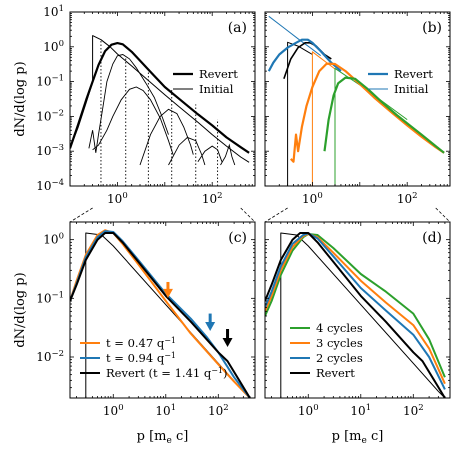 Image resolution: width=466 pixels, height=450 pixels. I want to click on legend-label: t = 0.47 q−1, so click(141, 343).